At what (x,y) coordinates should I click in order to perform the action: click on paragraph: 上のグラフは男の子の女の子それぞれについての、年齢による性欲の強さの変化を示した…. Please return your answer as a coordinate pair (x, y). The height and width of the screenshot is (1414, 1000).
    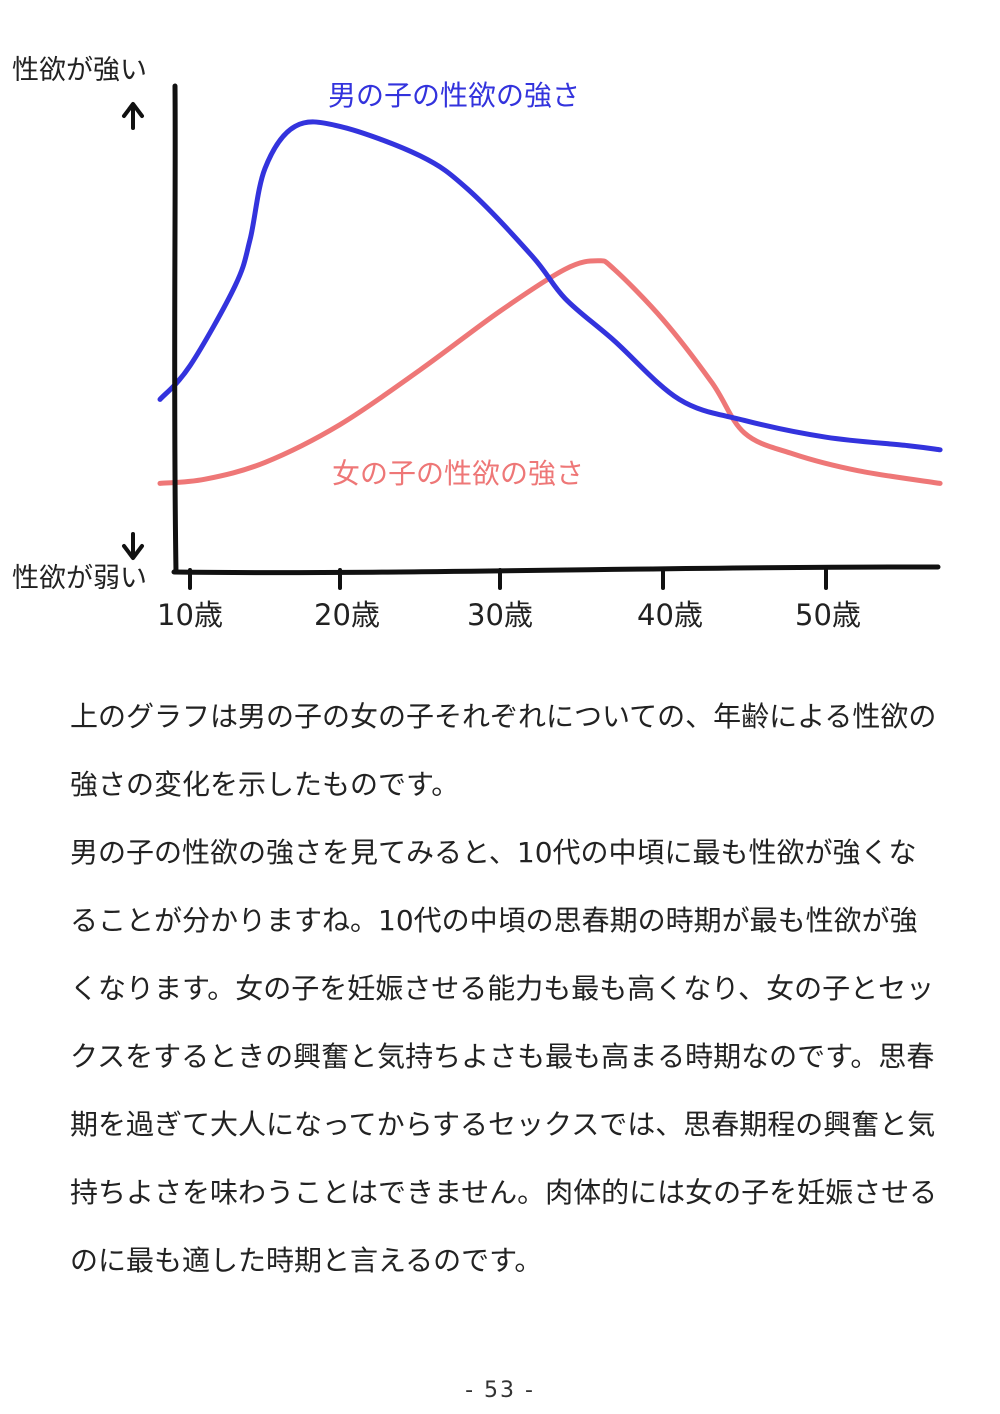
    Looking at the image, I should click on (503, 750).